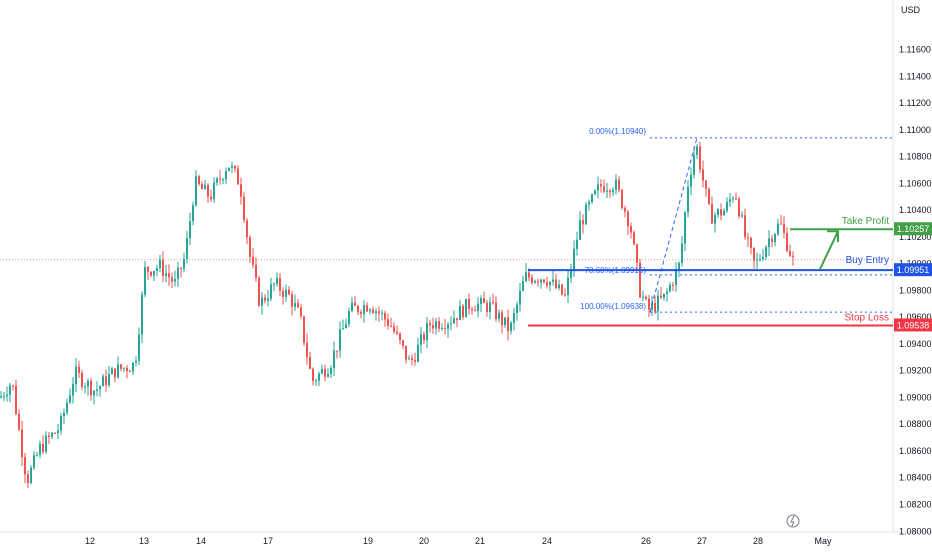 The height and width of the screenshot is (555, 932). I want to click on buy-entry-badge, so click(913, 270).